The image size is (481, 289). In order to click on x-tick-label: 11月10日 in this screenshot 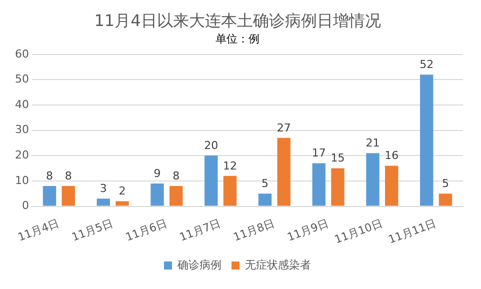, I will do `click(358, 231)`.